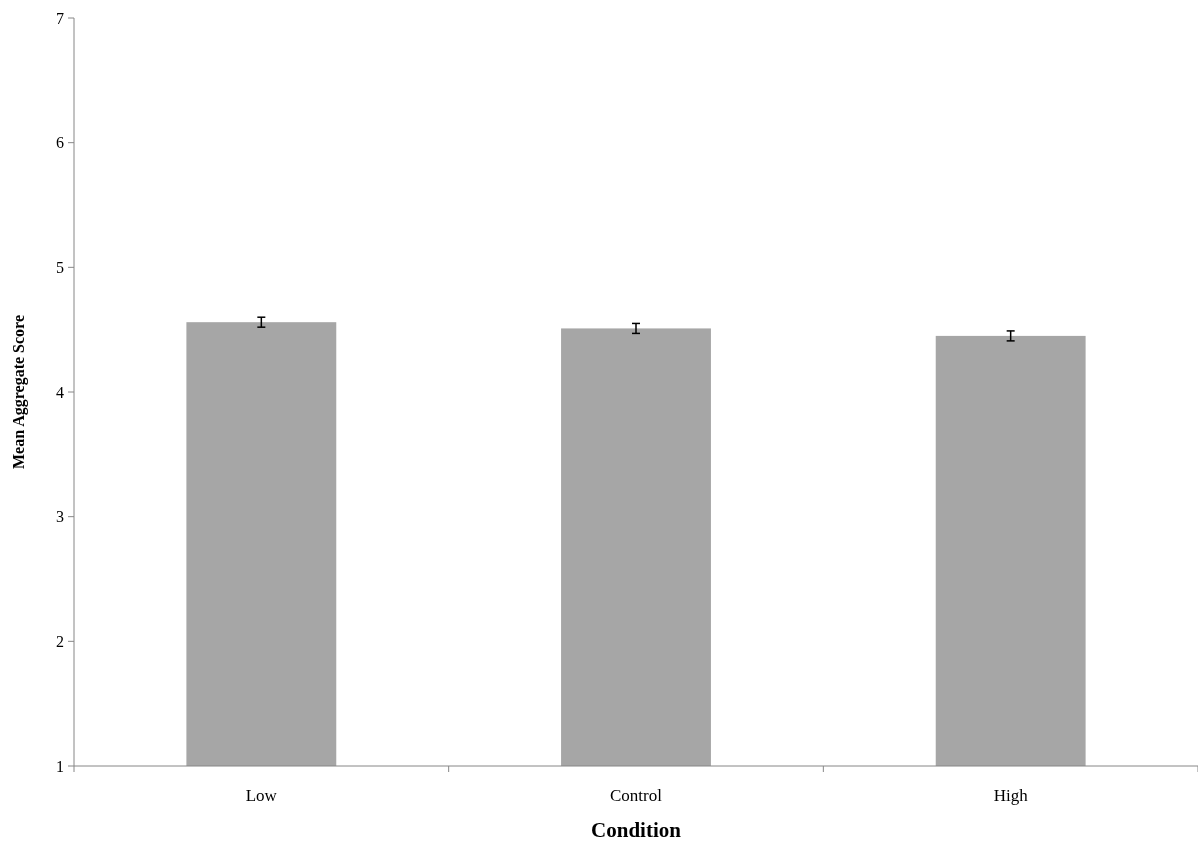 This screenshot has width=1198, height=845. What do you see at coordinates (60, 267) in the screenshot?
I see `y-tick-label: 5` at bounding box center [60, 267].